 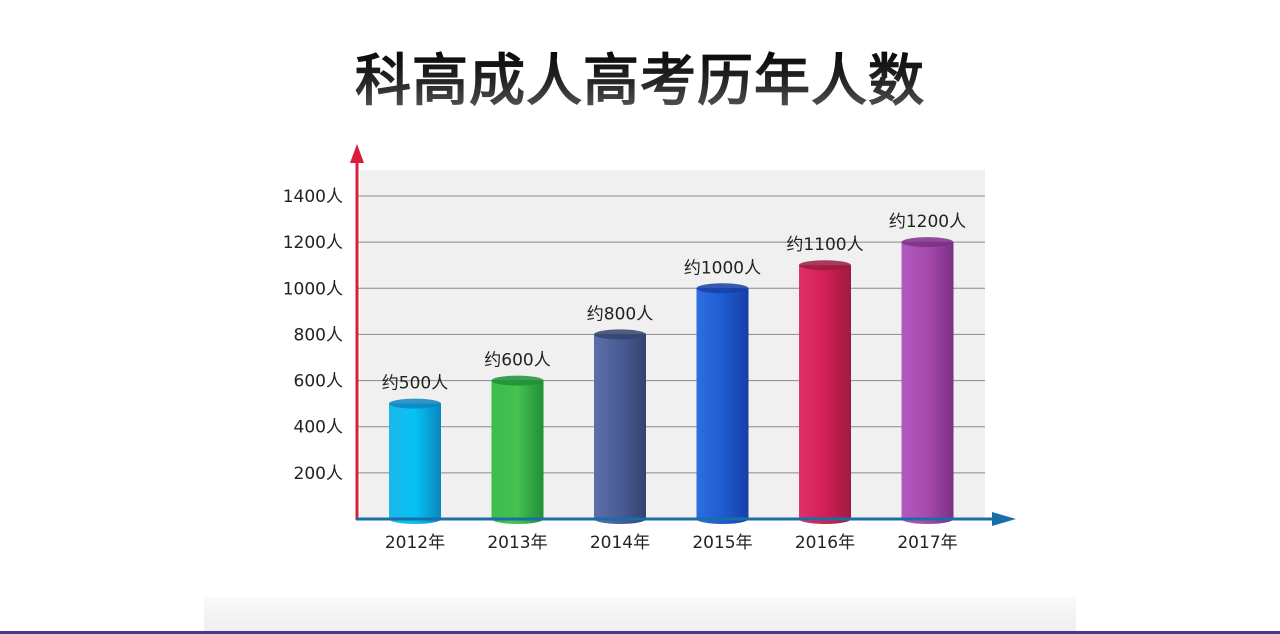 What do you see at coordinates (313, 289) in the screenshot?
I see `y-tick-label: 1000人` at bounding box center [313, 289].